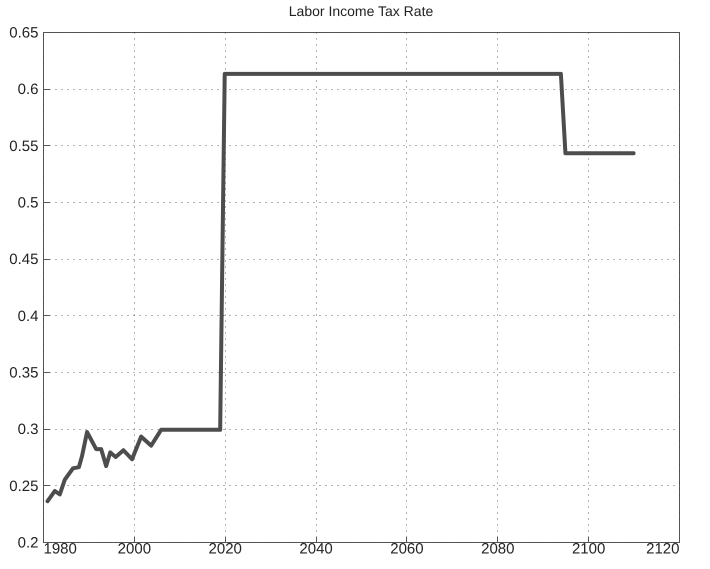 This screenshot has width=710, height=569. Describe the element at coordinates (28, 543) in the screenshot. I see `y-tick-label: 0.2` at that location.